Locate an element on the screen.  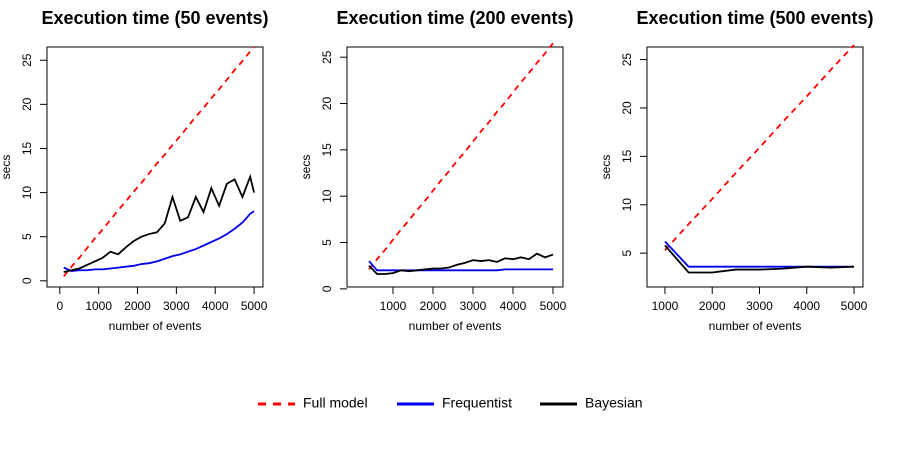
x-tick-label: 0 is located at coordinates (59, 306).